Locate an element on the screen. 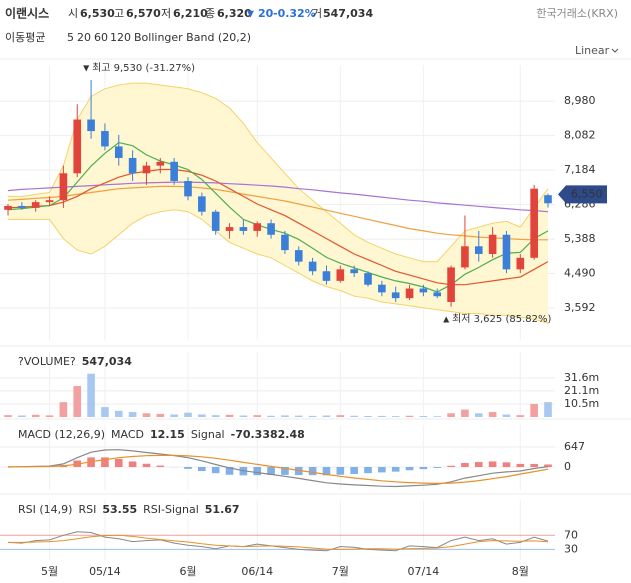 The width and height of the screenshot is (631, 583). x-tick-label: 6월 is located at coordinates (187, 571).